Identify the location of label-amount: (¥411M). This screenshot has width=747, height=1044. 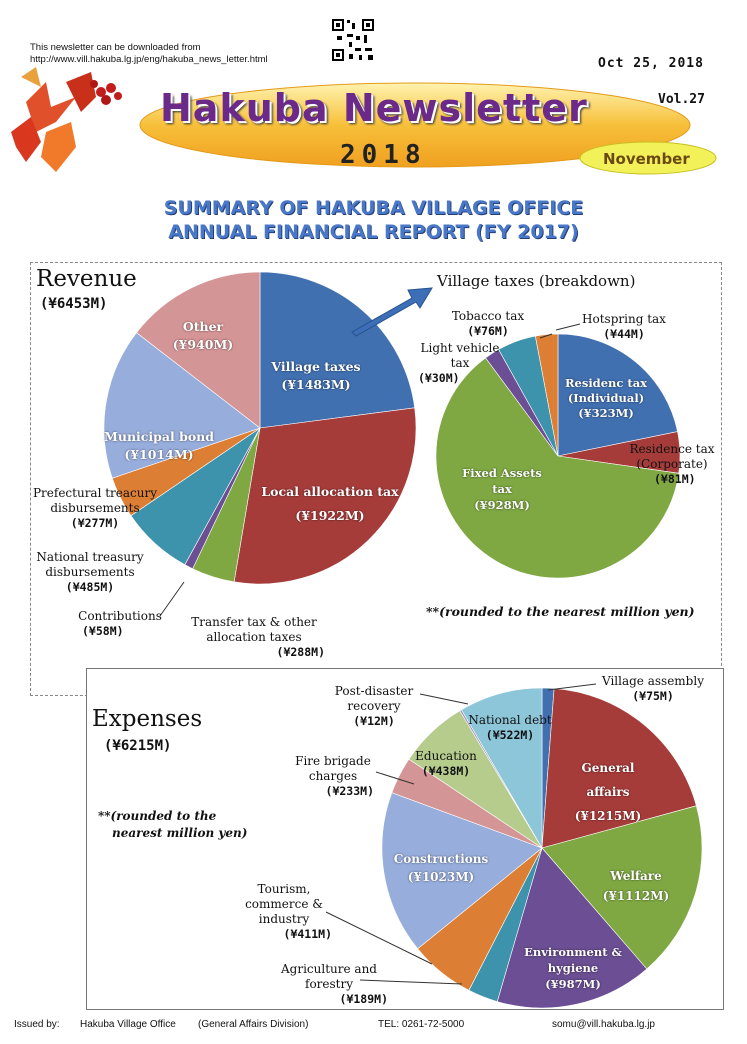
(307, 934).